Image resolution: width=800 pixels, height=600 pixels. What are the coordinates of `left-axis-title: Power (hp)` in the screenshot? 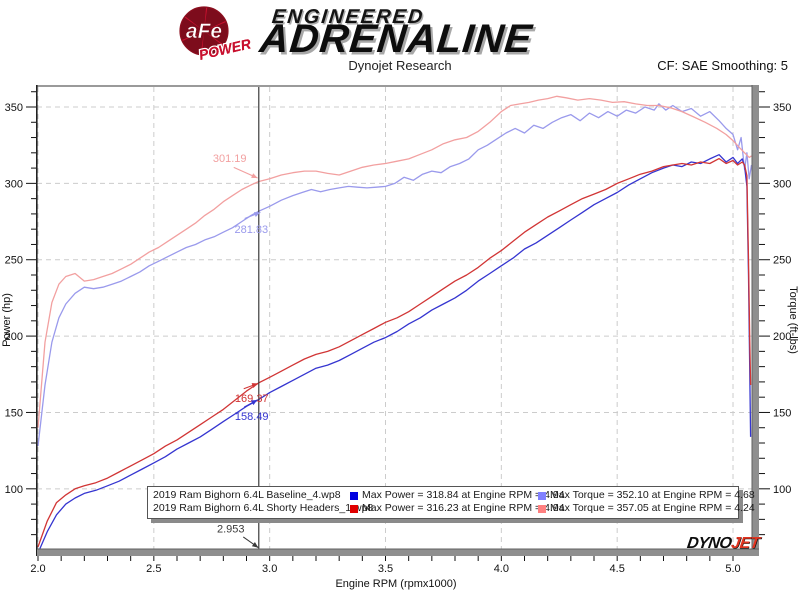 It's located at (7, 320).